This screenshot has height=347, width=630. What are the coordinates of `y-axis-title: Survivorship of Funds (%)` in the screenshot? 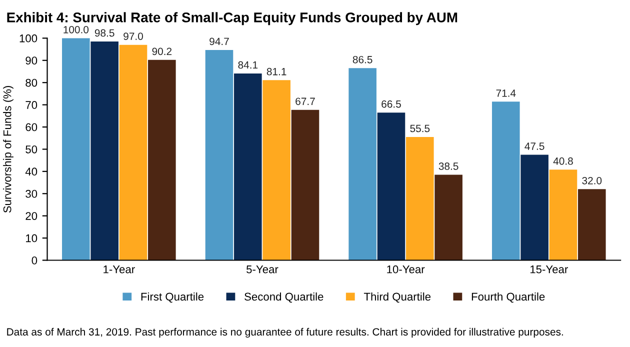 It's located at (8, 149).